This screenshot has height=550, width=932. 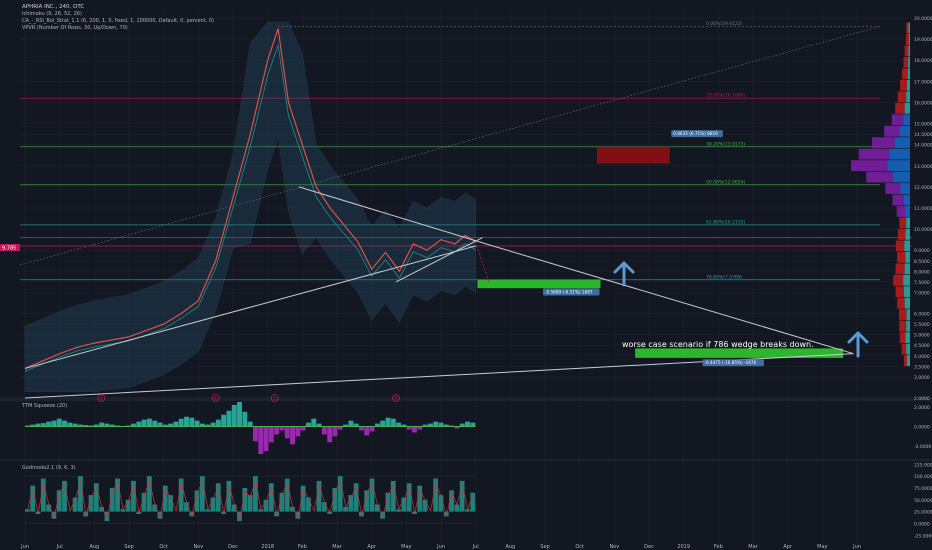 What do you see at coordinates (923, 40) in the screenshot?
I see `y-tick-label: 19.0000` at bounding box center [923, 40].